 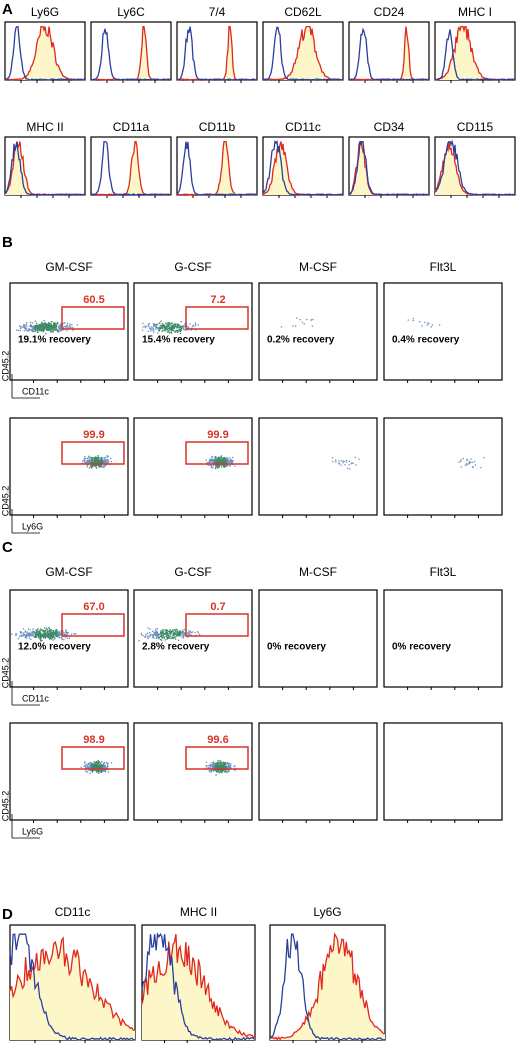 What do you see at coordinates (72, 984) in the screenshot?
I see `histogram-red` at bounding box center [72, 984].